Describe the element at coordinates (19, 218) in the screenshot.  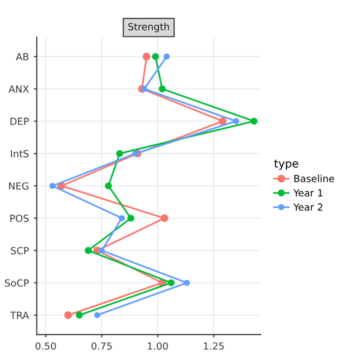
I see `y-tick-label: POS` at that location.